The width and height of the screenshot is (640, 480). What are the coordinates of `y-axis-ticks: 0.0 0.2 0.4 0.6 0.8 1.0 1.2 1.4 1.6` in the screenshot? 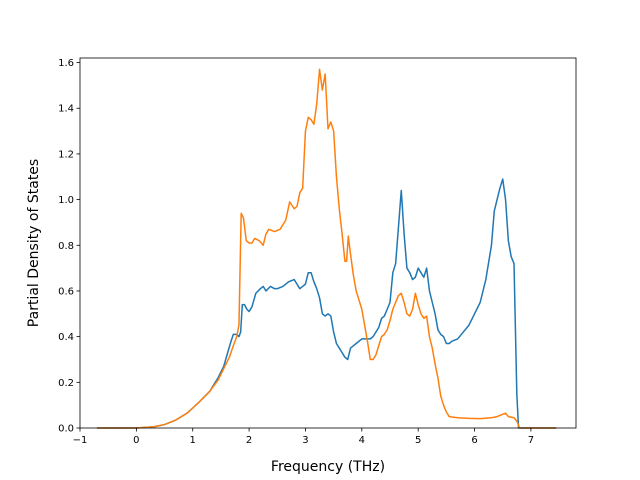 It's located at (69, 246).